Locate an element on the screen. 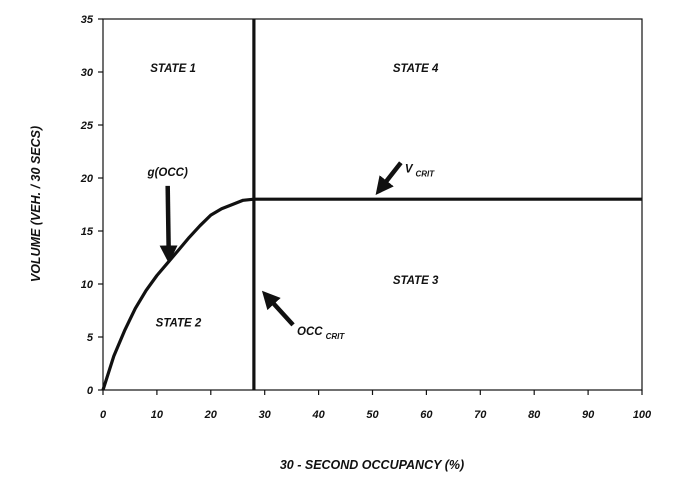 This screenshot has width=675, height=490. annotation-text: STATE 1 is located at coordinates (173, 69).